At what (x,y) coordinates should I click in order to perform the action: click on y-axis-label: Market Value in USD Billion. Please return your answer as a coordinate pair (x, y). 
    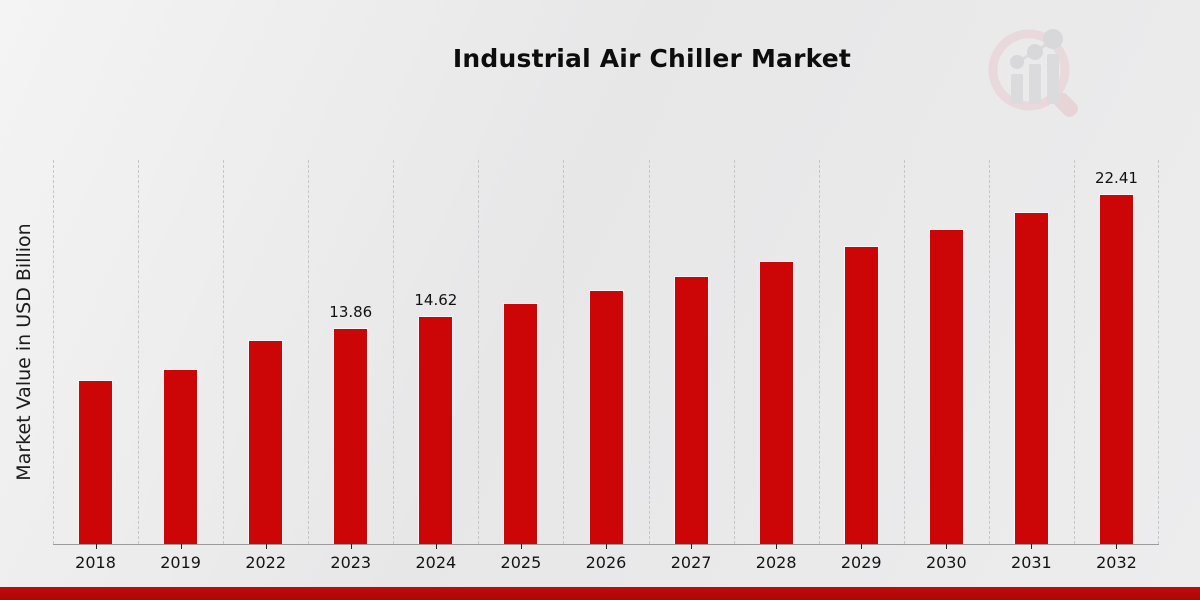
    Looking at the image, I should click on (24, 352).